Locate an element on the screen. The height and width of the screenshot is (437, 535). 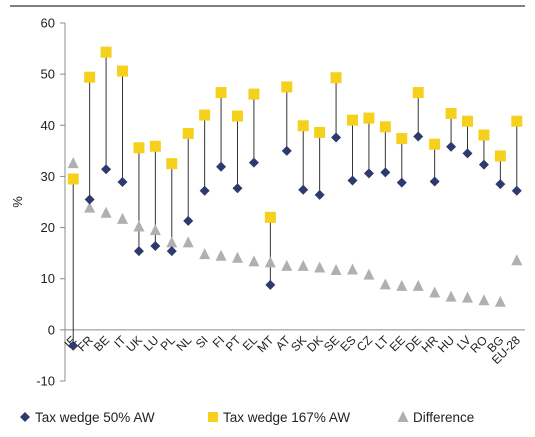
y-tick-label: 40 is located at coordinates (48, 125).